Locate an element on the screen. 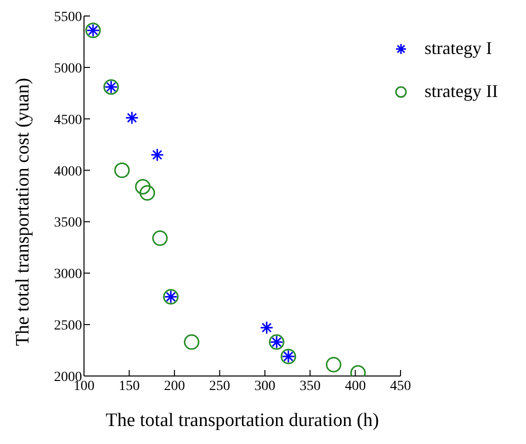 The width and height of the screenshot is (526, 444). y-tick-label: 4500 is located at coordinates (68, 120).